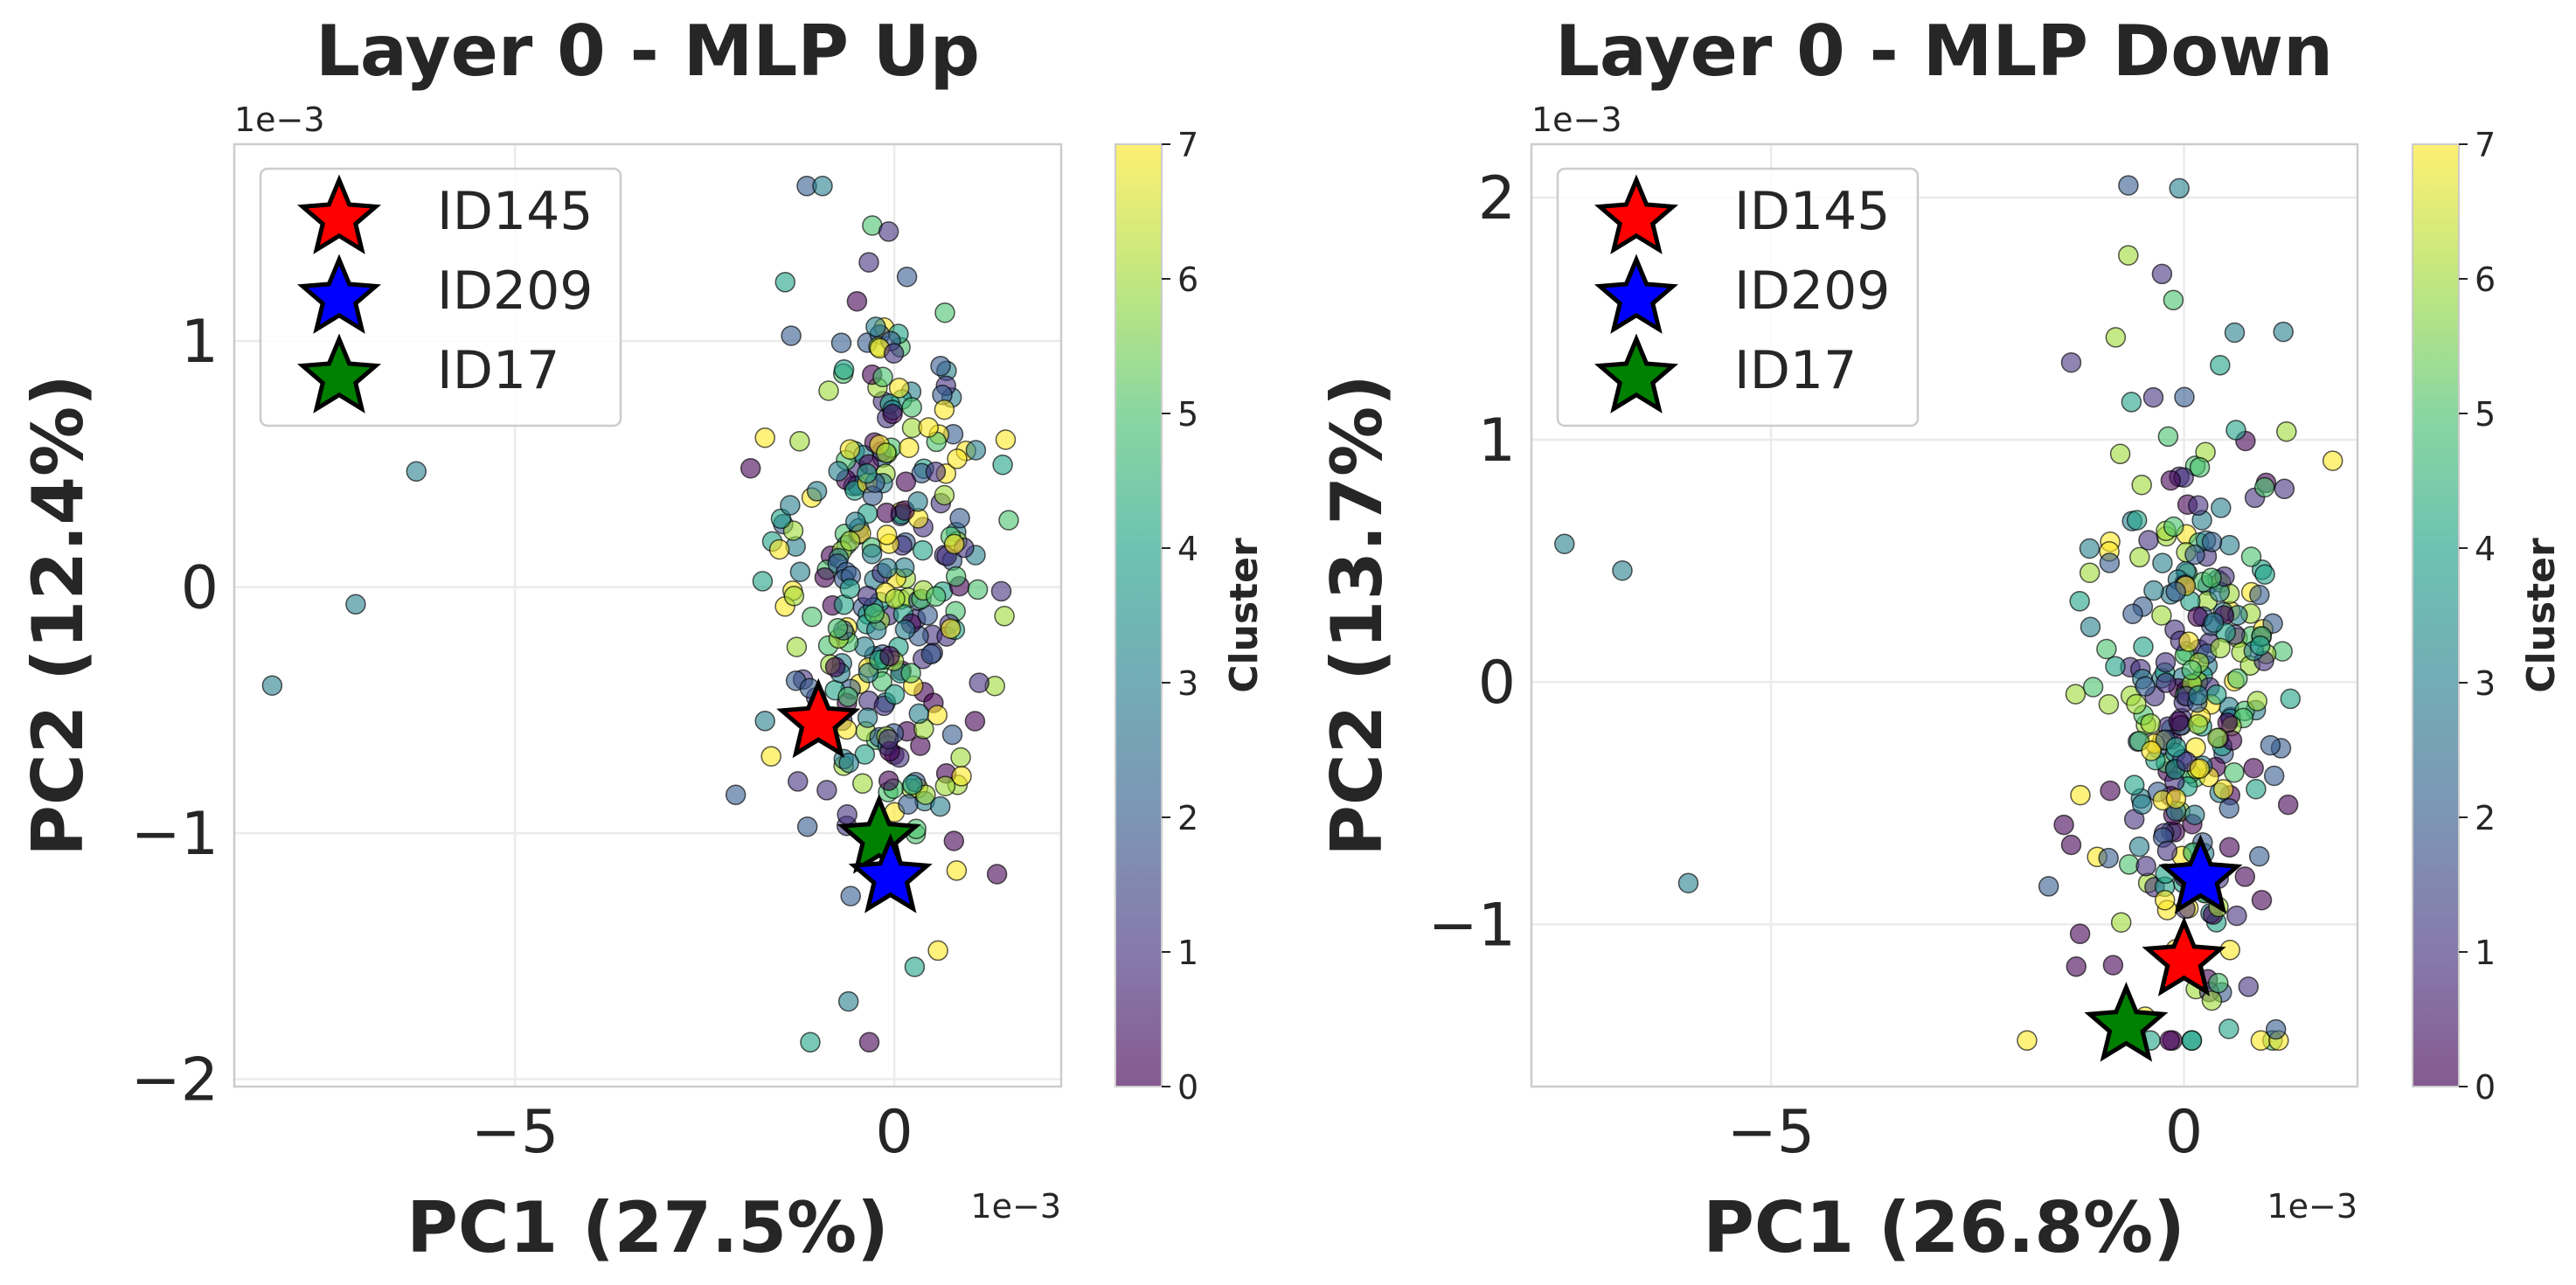  I want to click on star-id209, so click(2201, 874).